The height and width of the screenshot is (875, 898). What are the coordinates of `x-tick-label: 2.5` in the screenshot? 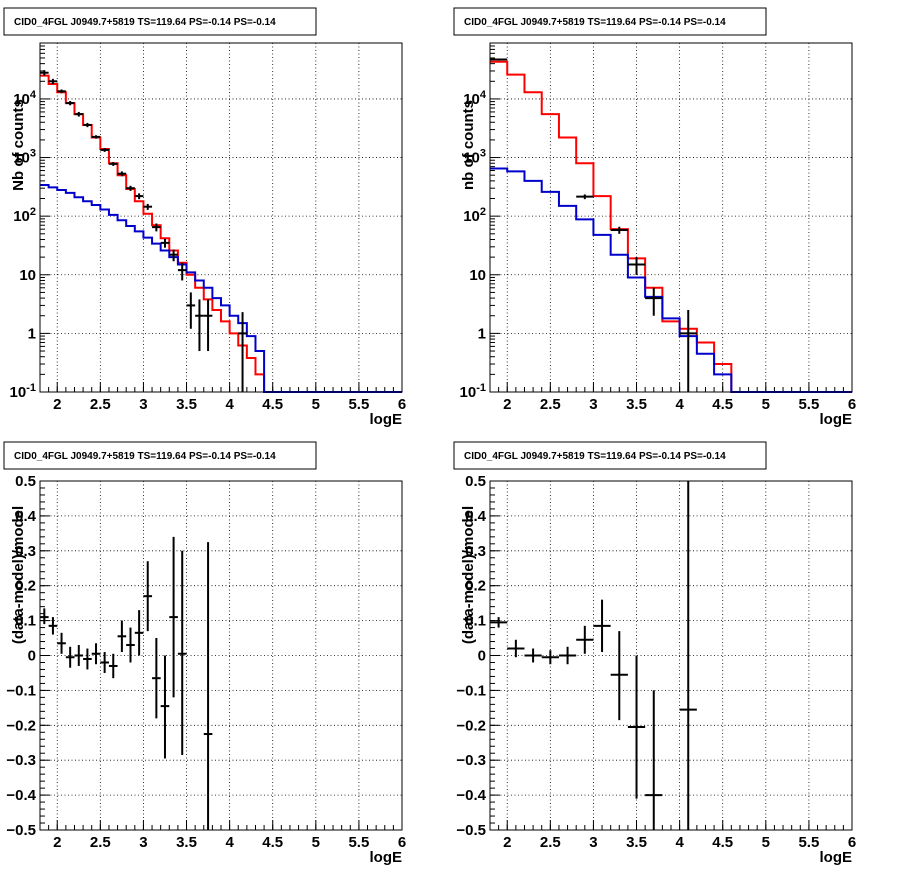 It's located at (100, 404).